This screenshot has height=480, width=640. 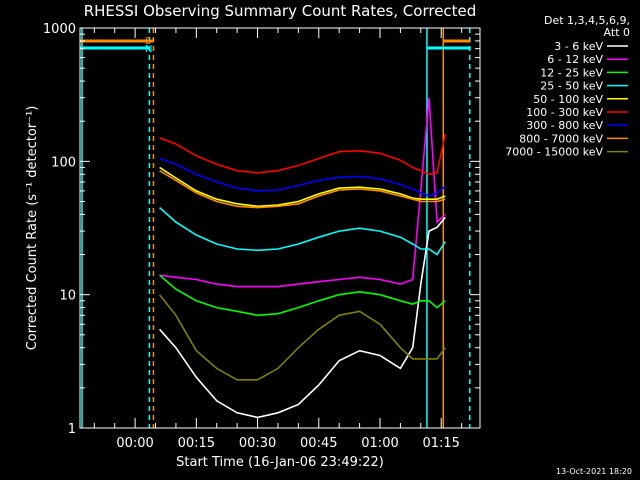 I want to click on flag-label-s: S, so click(x=148, y=41).